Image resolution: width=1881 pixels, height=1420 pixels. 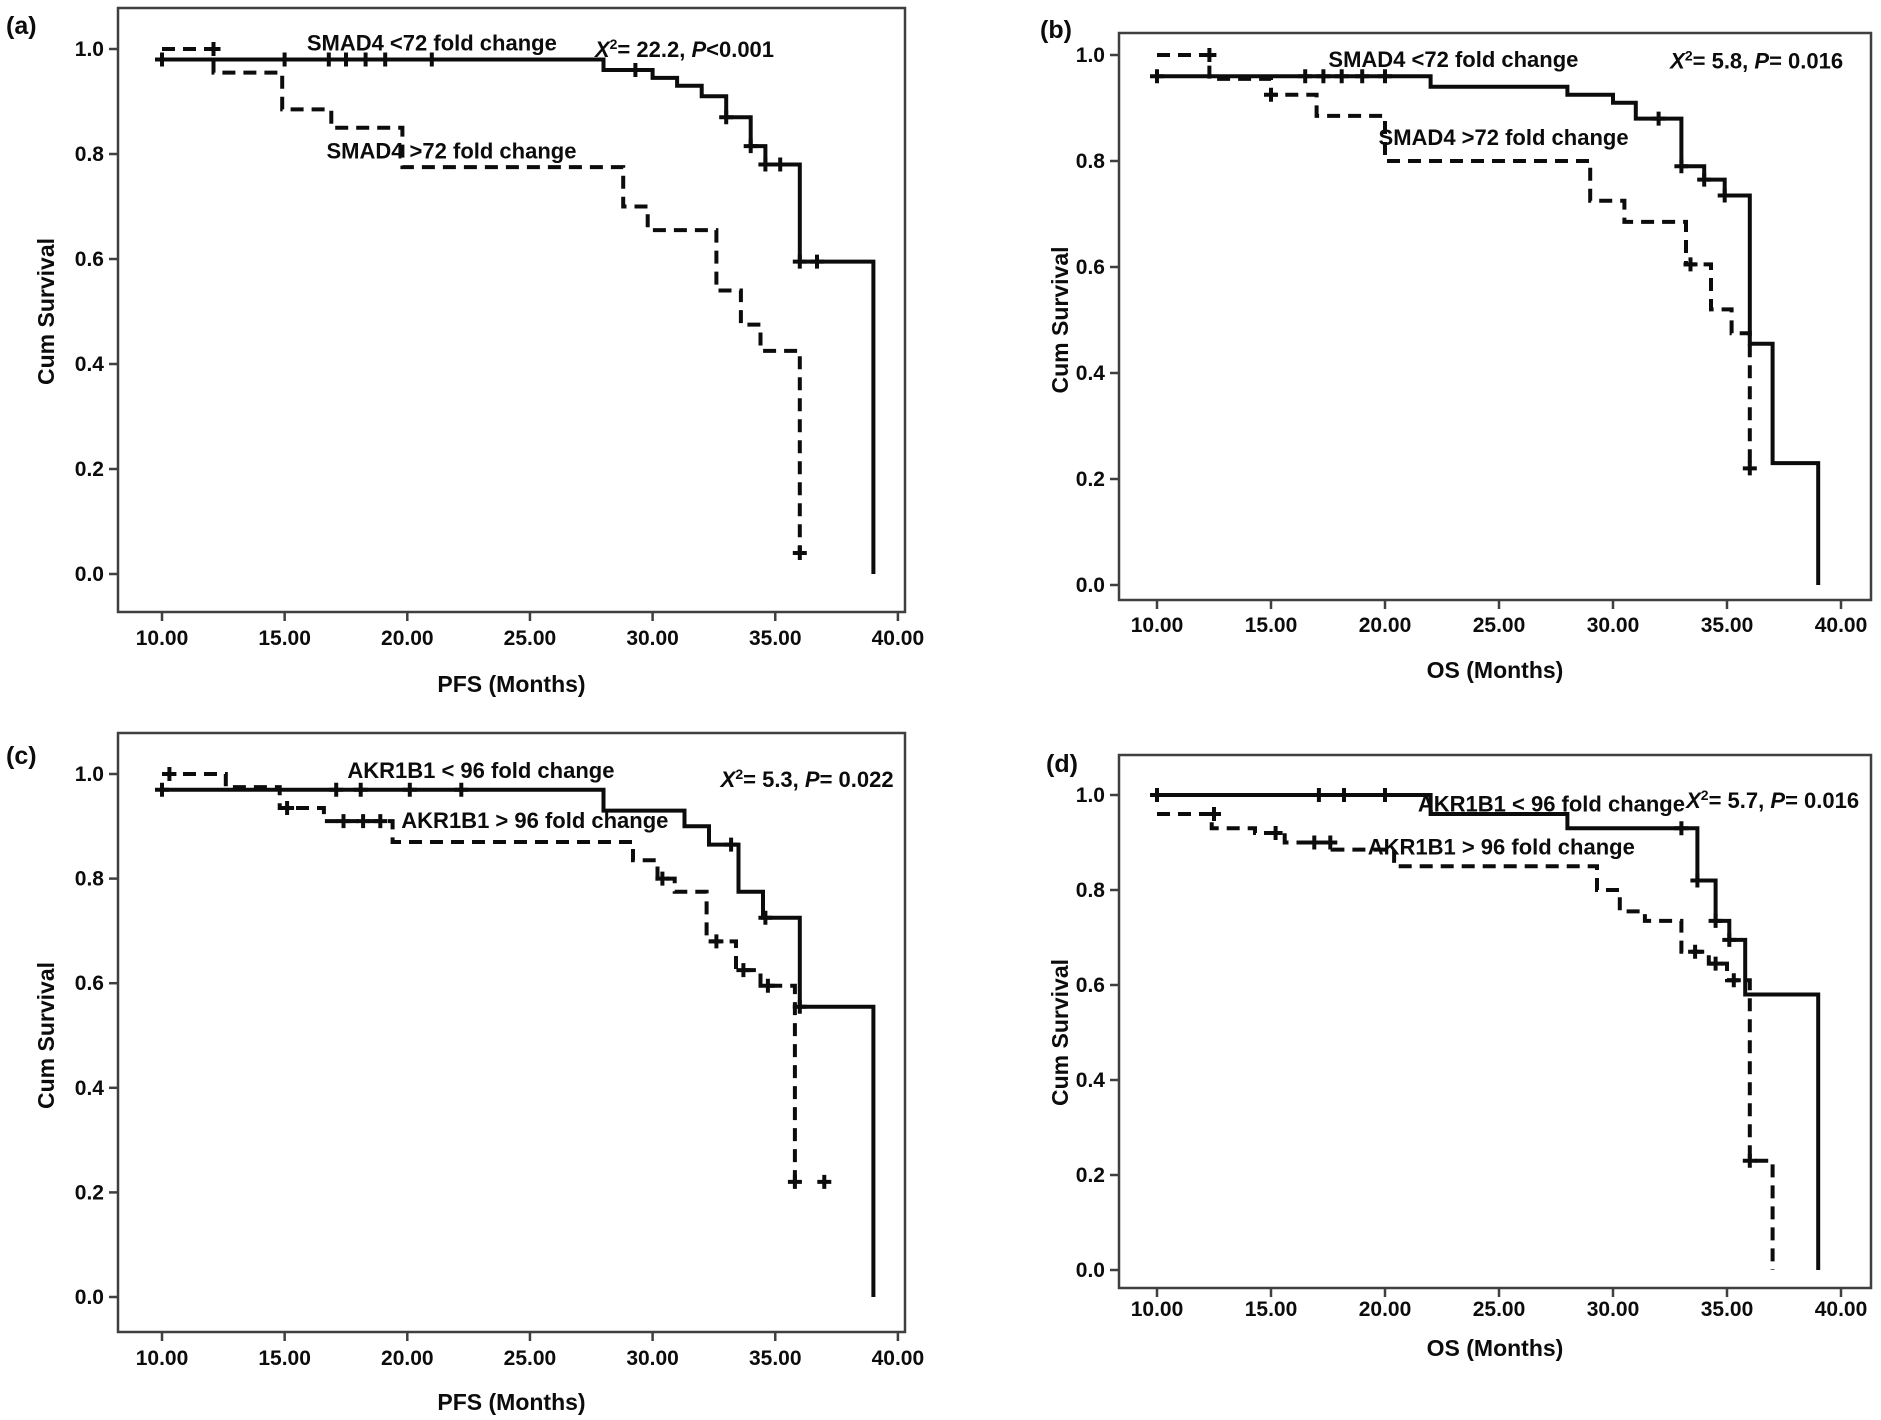 What do you see at coordinates (1771, 800) in the screenshot?
I see `stats-annotation: X2= 5.7, P= 0.016` at bounding box center [1771, 800].